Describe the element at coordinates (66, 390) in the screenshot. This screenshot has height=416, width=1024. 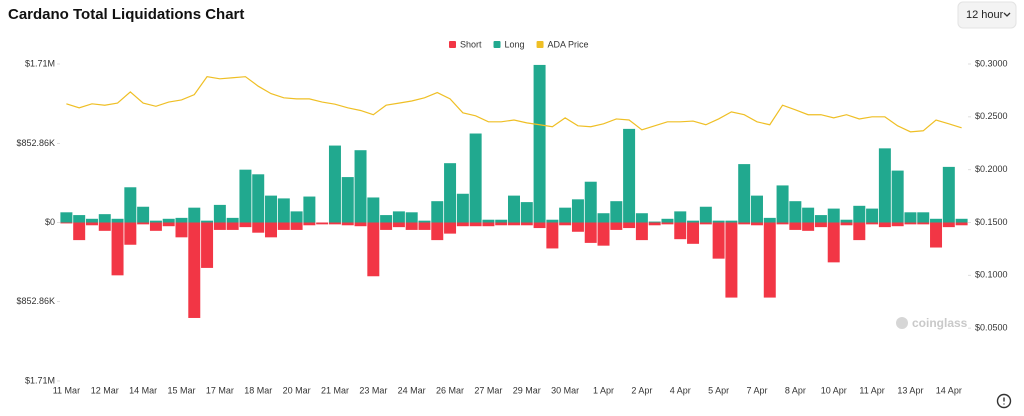
I see `x-tick-label: 11 Mar` at that location.